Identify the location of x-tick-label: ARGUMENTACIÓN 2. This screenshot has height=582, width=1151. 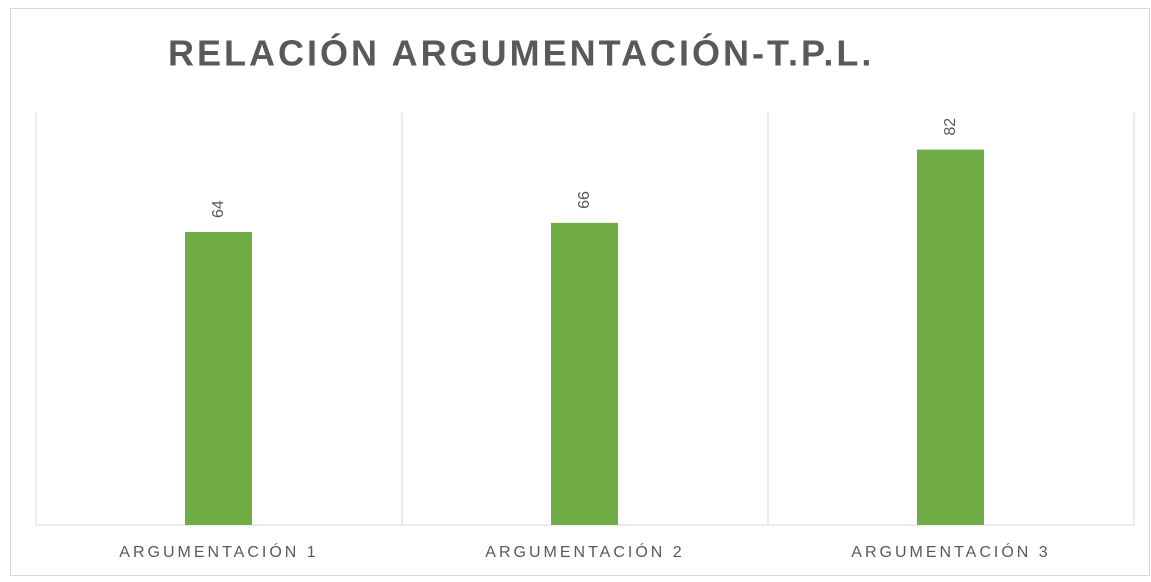
(584, 551).